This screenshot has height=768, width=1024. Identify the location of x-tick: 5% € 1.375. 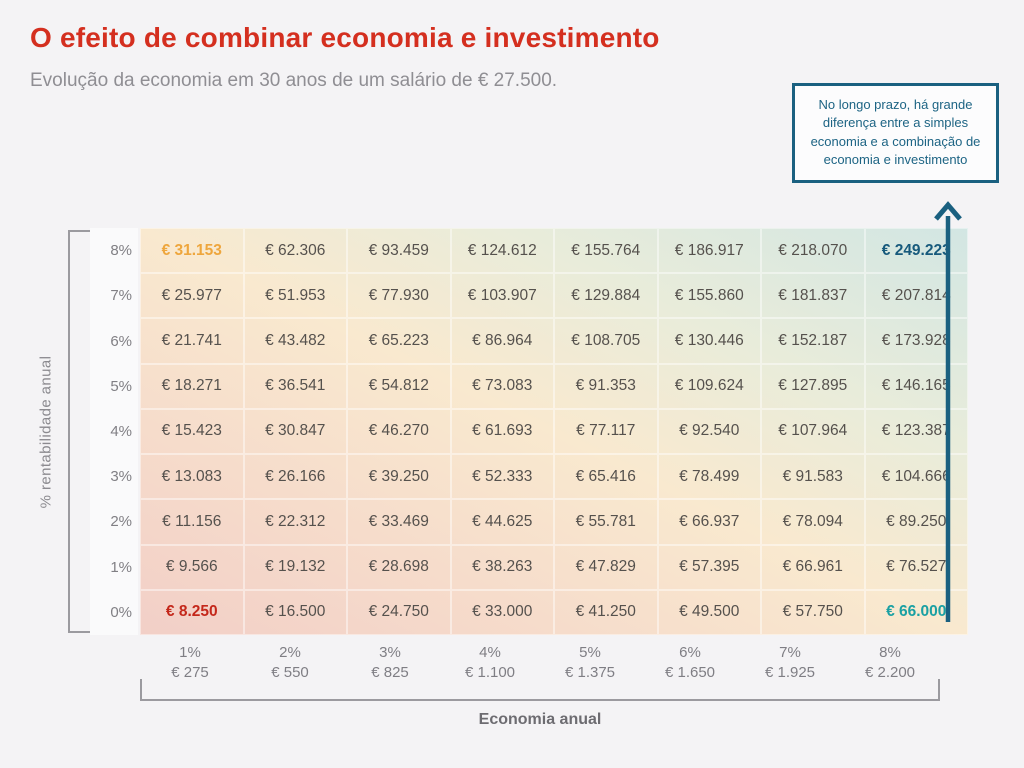
(590, 663).